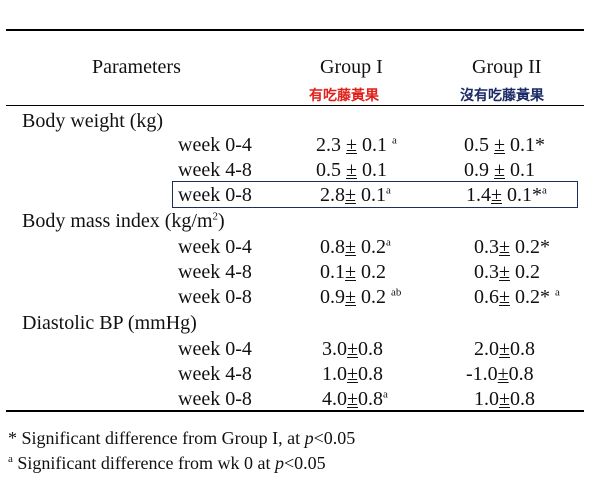 The width and height of the screenshot is (600, 486). Describe the element at coordinates (504, 399) in the screenshot. I see `group2-value: 1.0±0.8` at that location.